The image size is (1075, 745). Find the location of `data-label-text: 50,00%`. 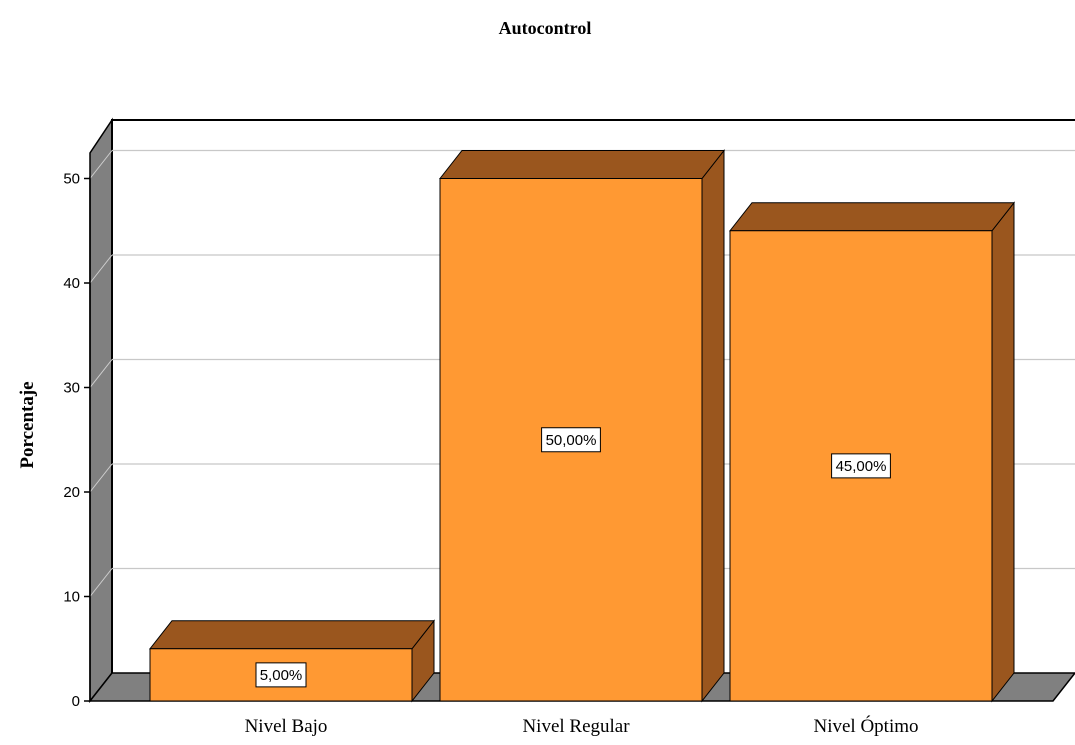

data-label-text: 50,00% is located at coordinates (571, 440).